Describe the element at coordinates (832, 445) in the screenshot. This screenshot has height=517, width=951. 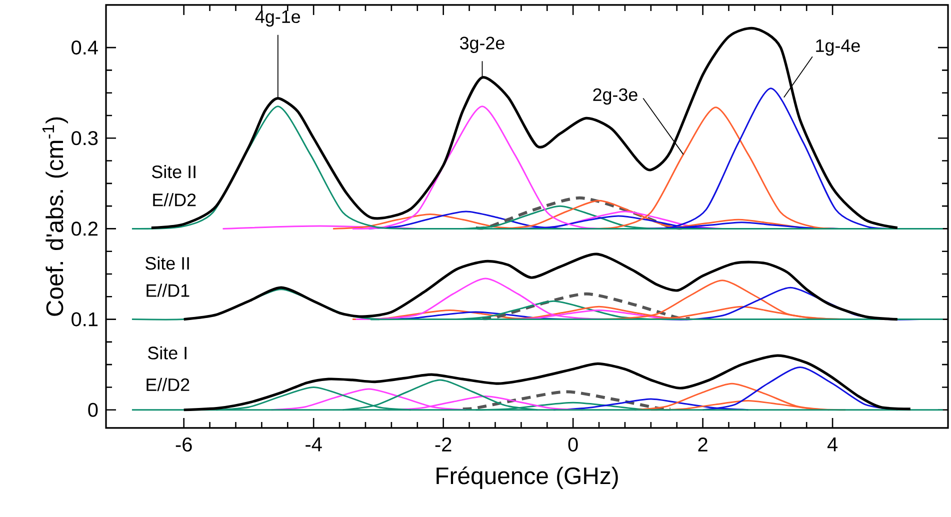
I see `x-tick-label: 4` at that location.